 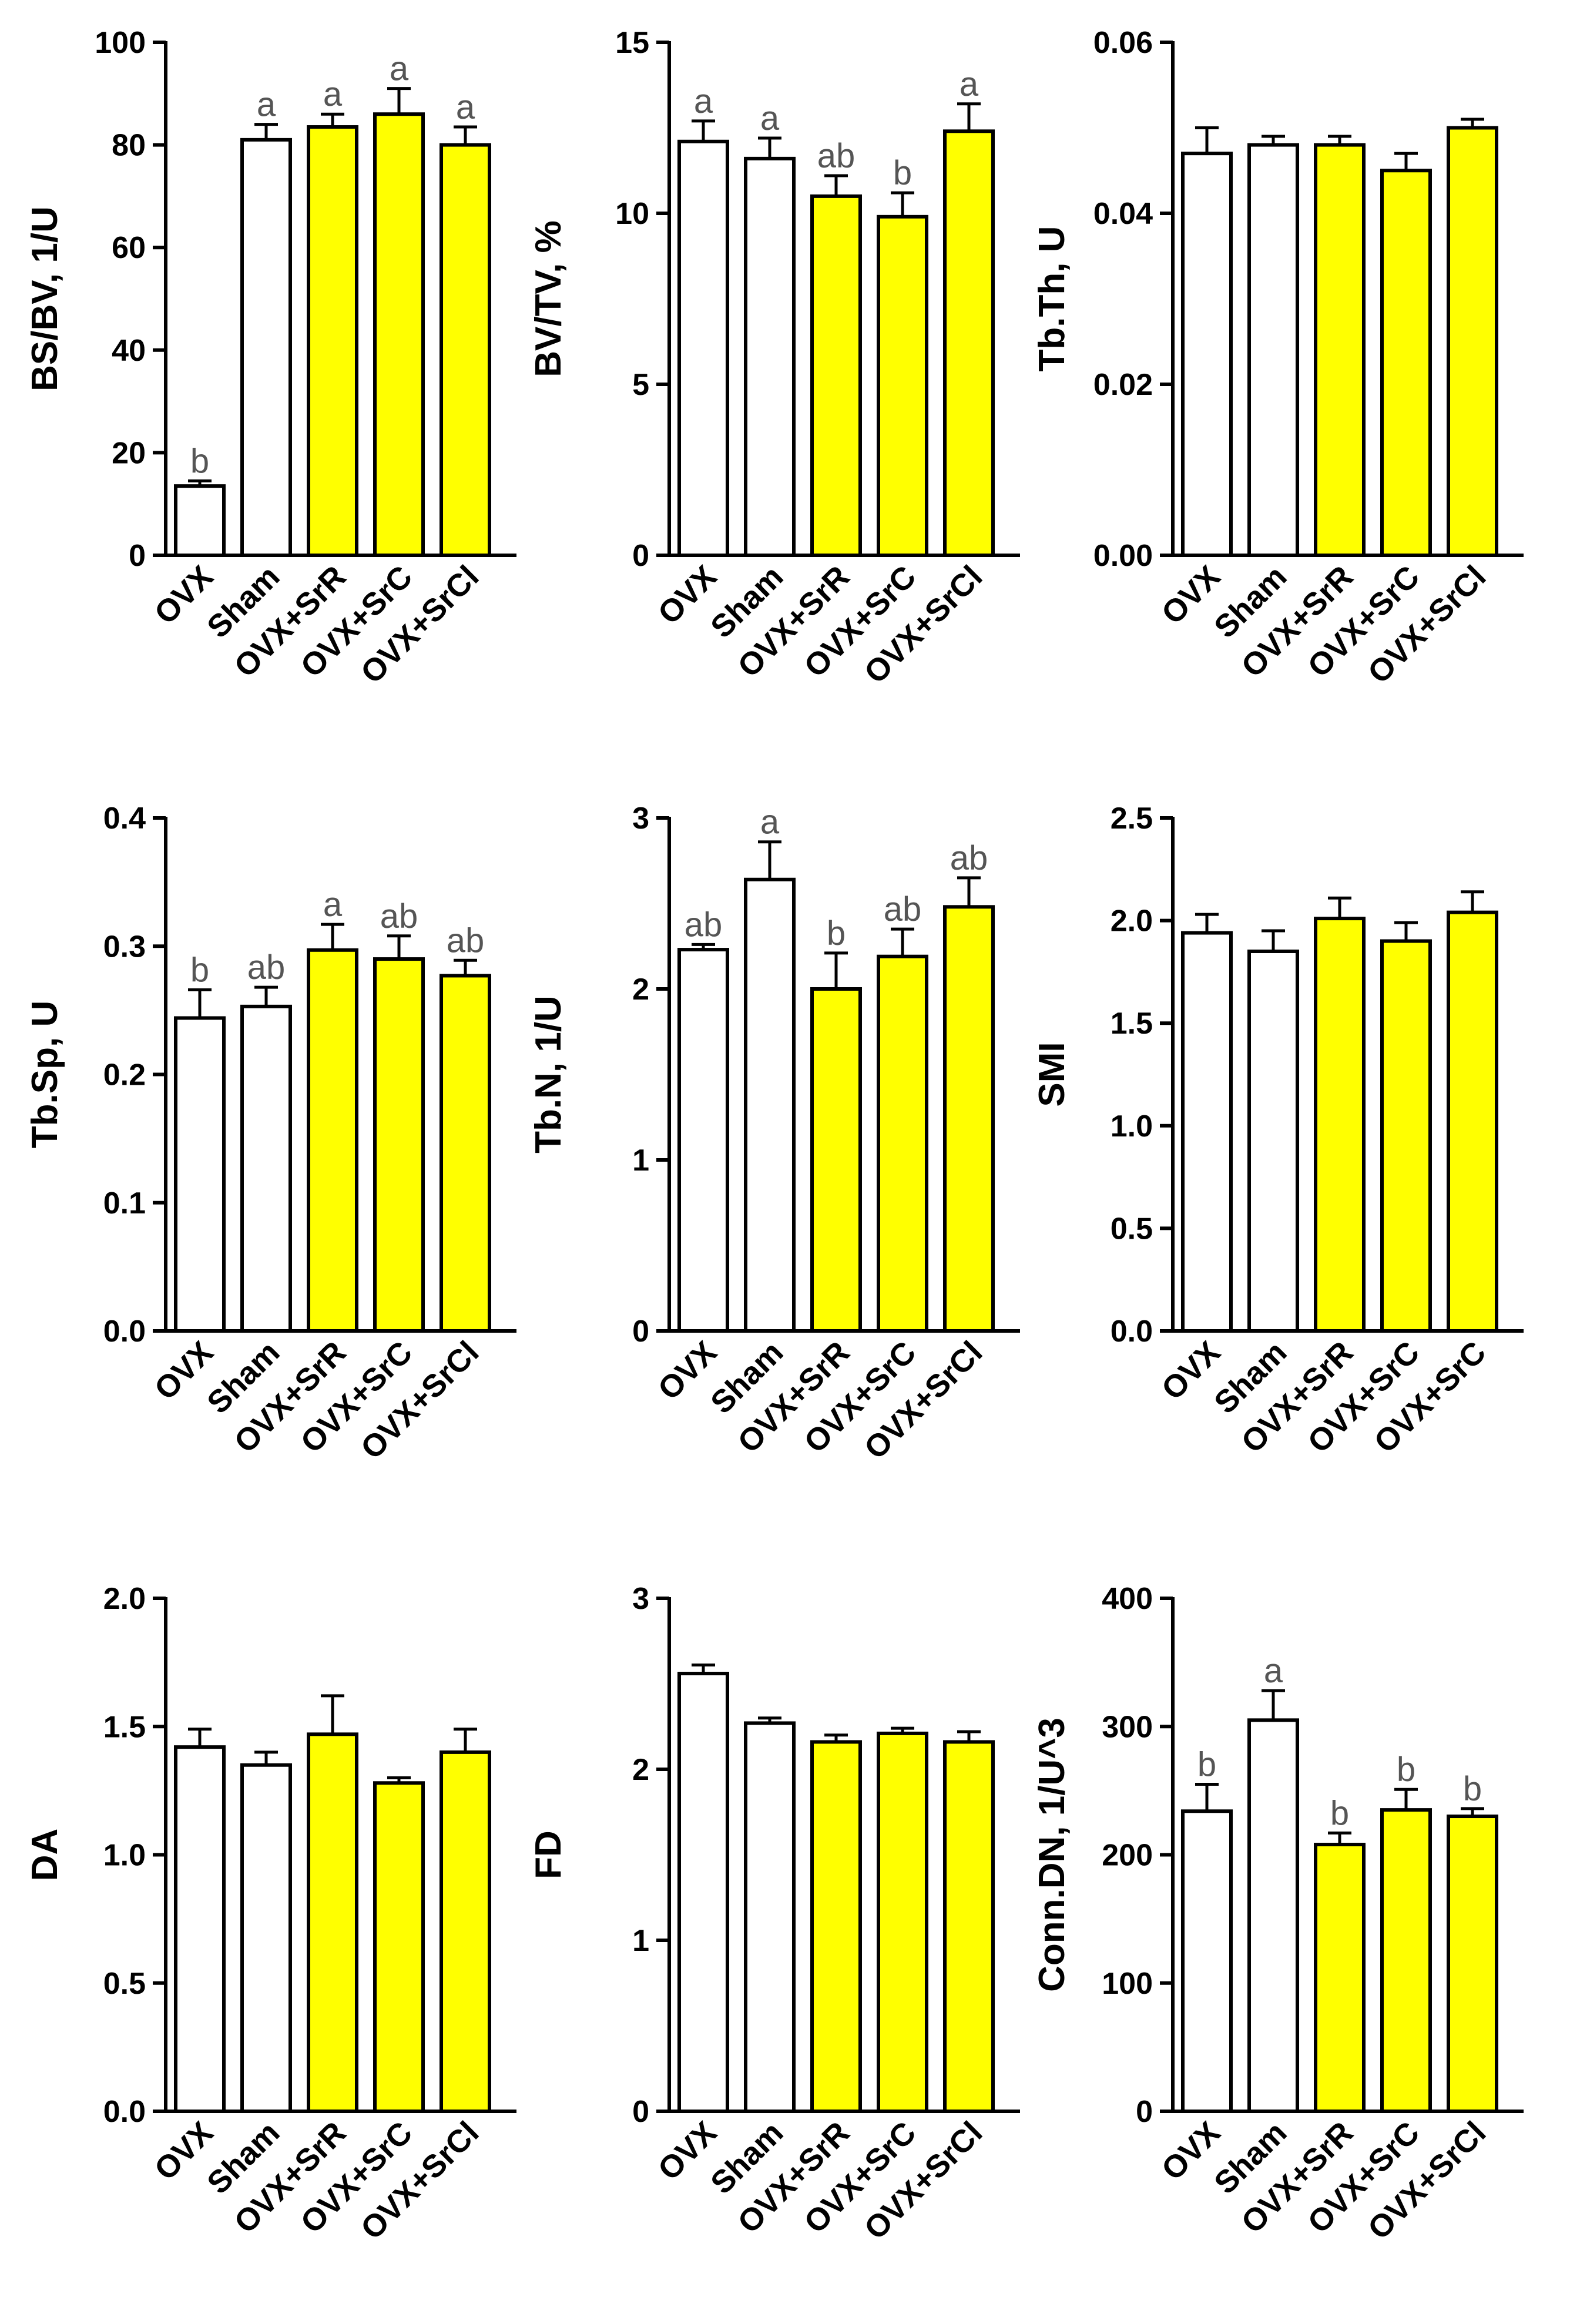 What do you see at coordinates (124, 1856) in the screenshot?
I see `y-tick-label: 1.0` at bounding box center [124, 1856].